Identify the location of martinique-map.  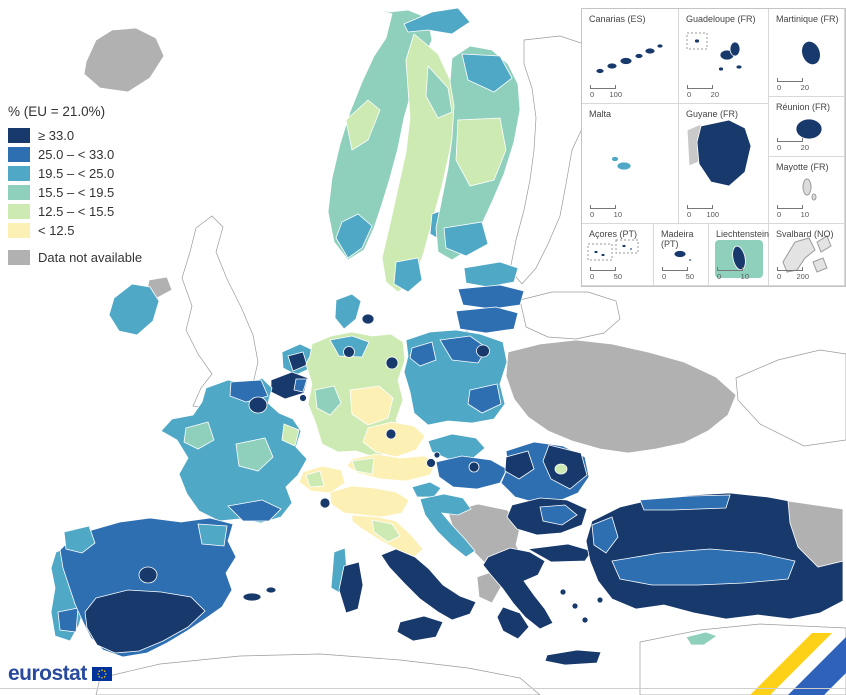
(811, 53).